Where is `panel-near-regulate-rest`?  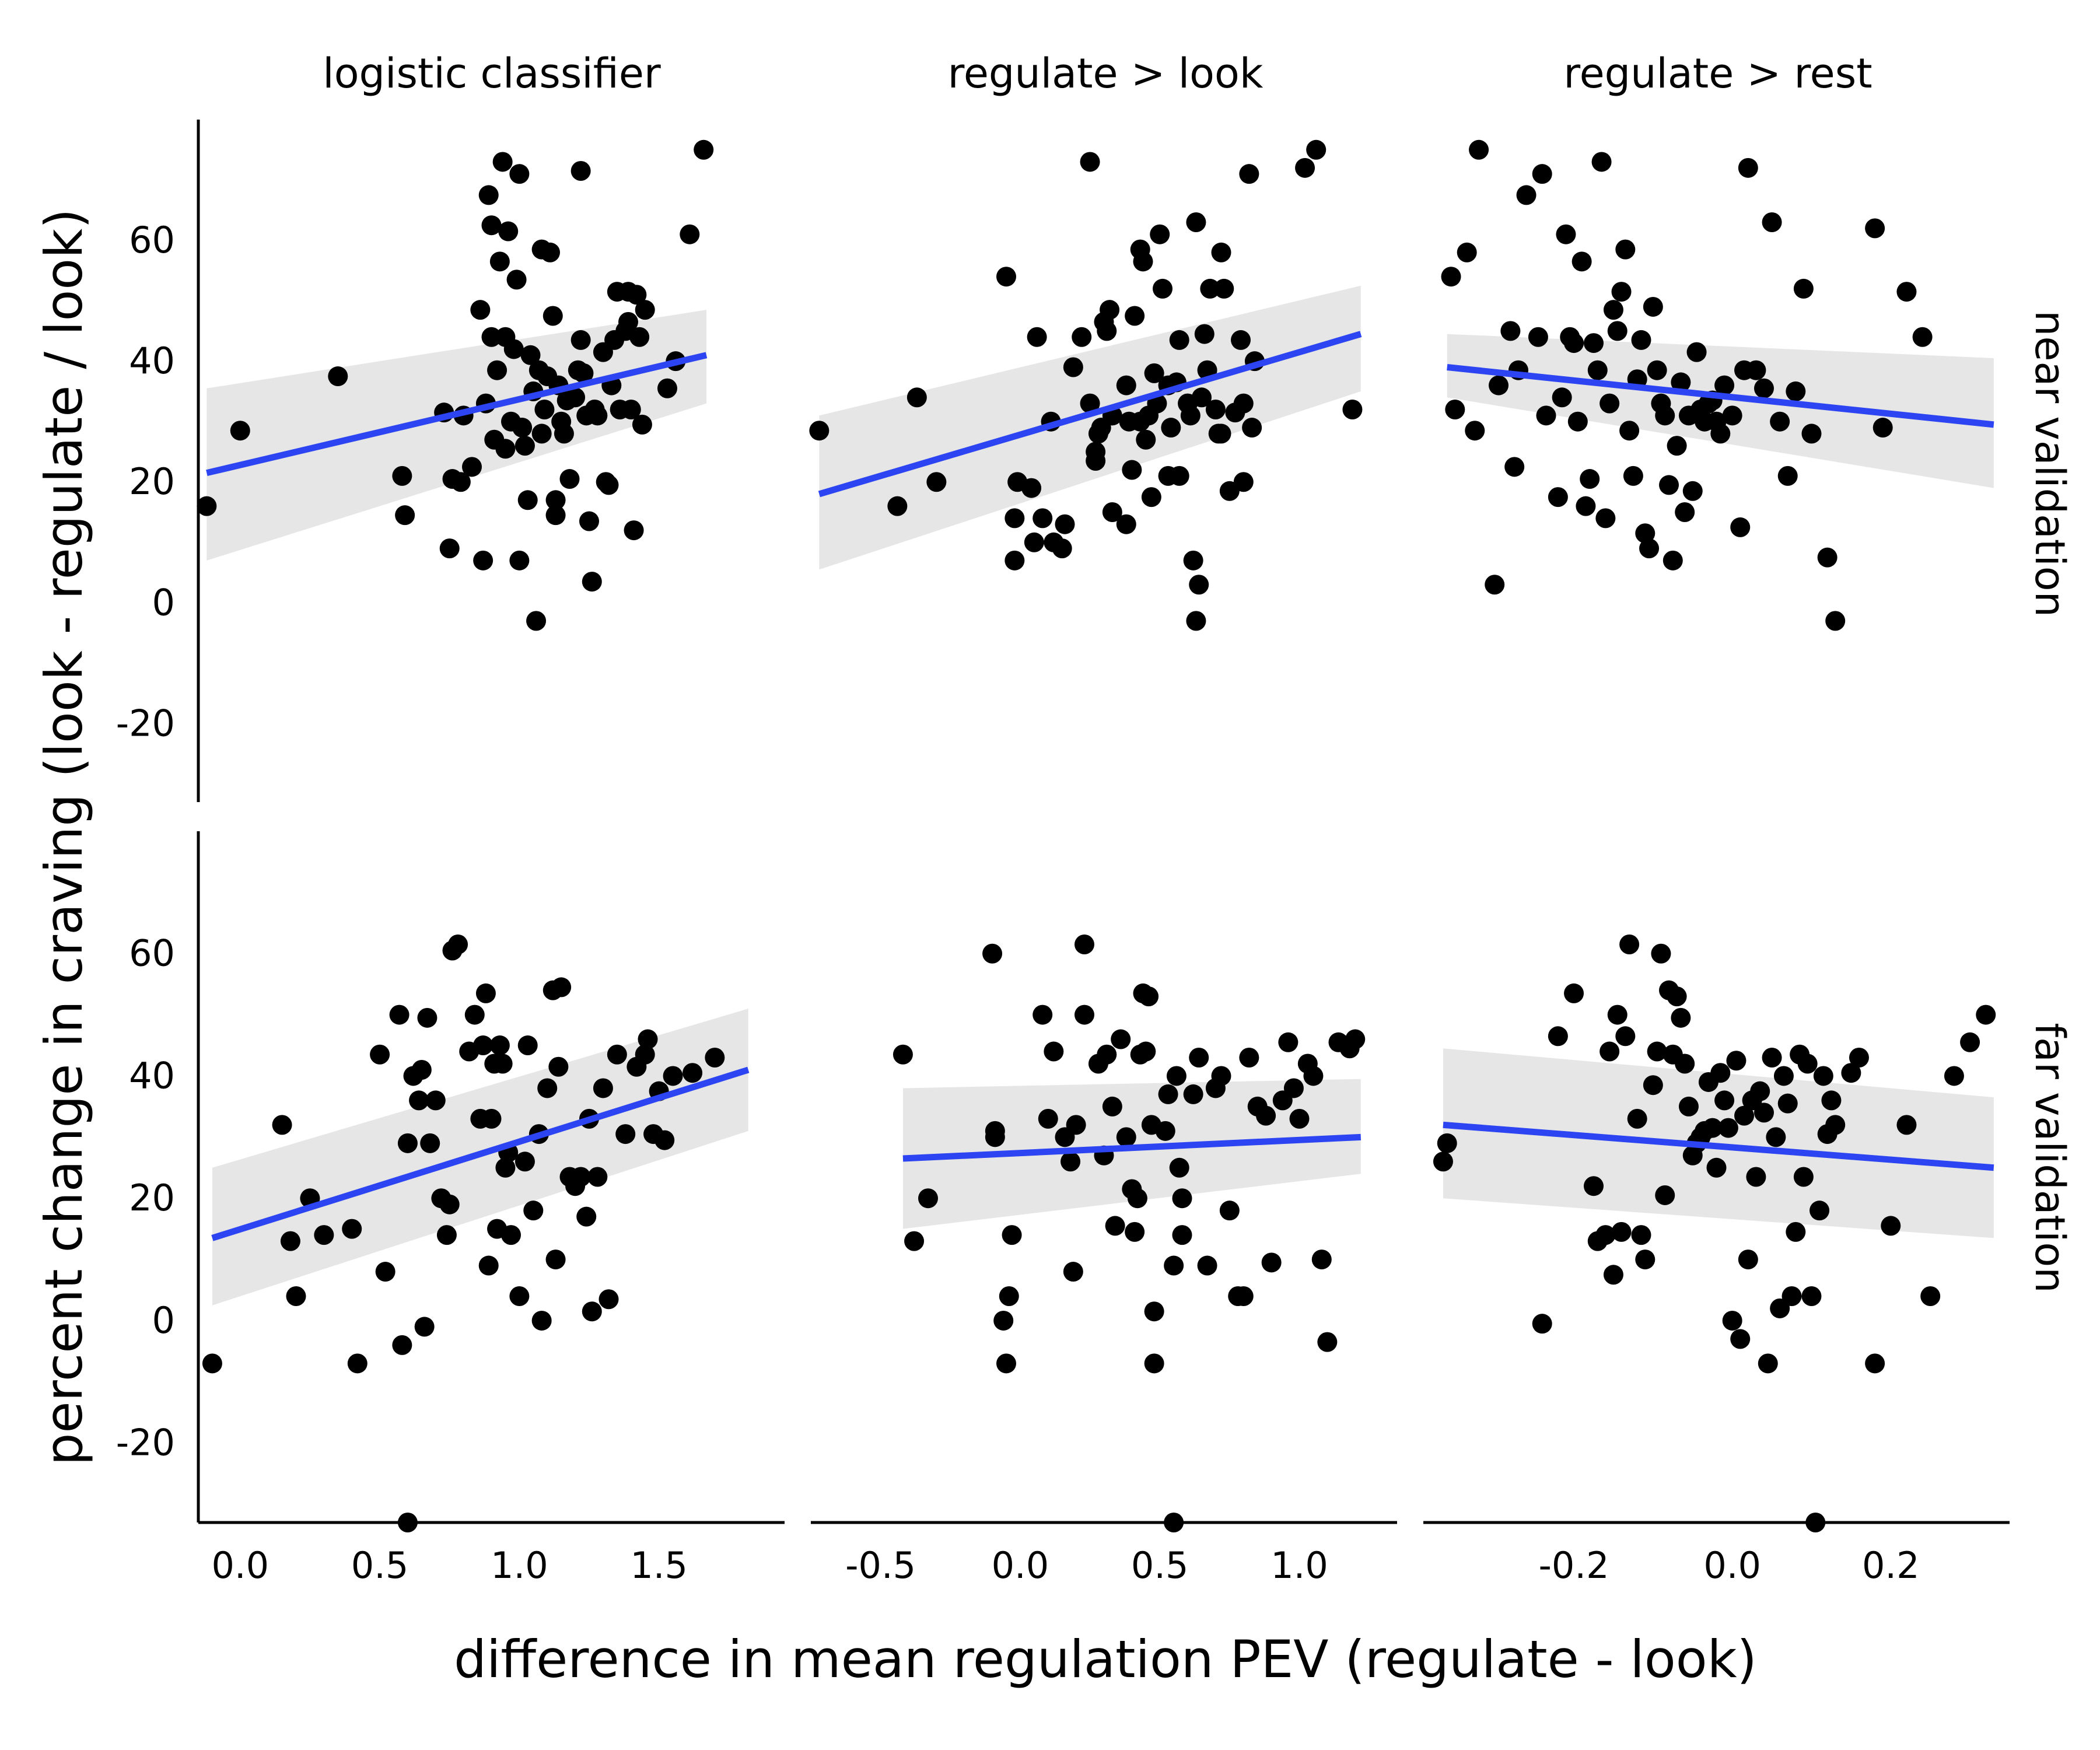
panel-near-regulate-rest is located at coordinates (1717, 385).